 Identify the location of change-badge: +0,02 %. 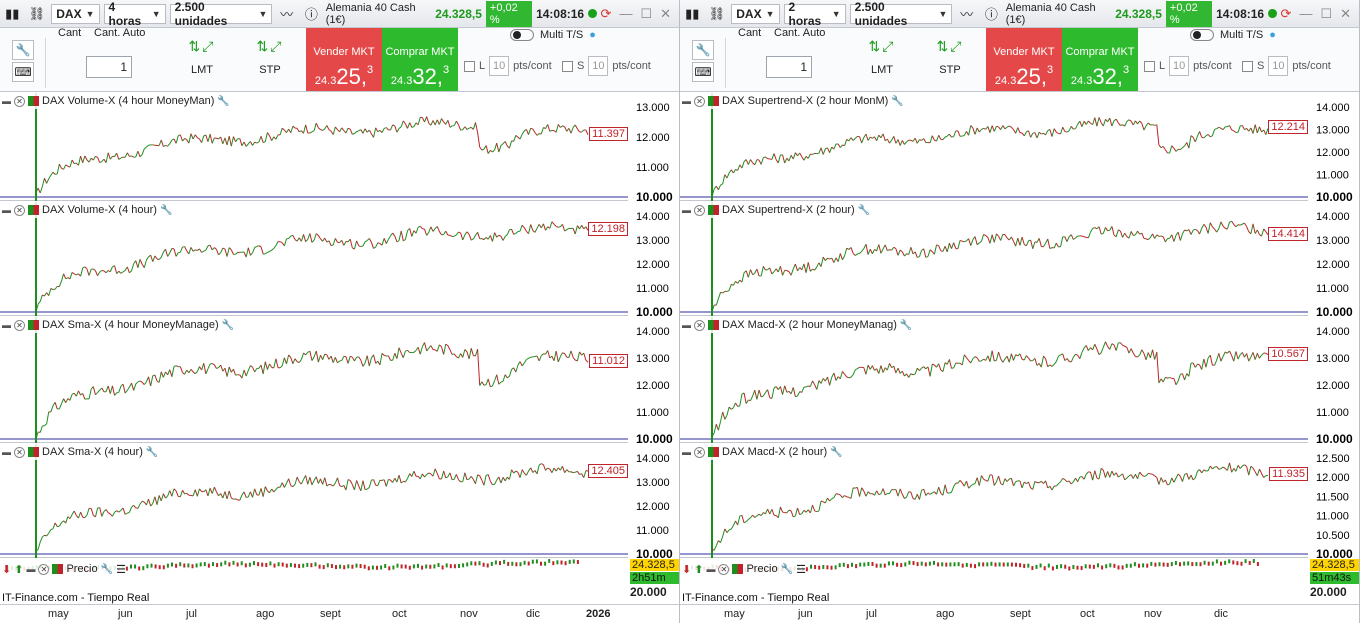
(1189, 13).